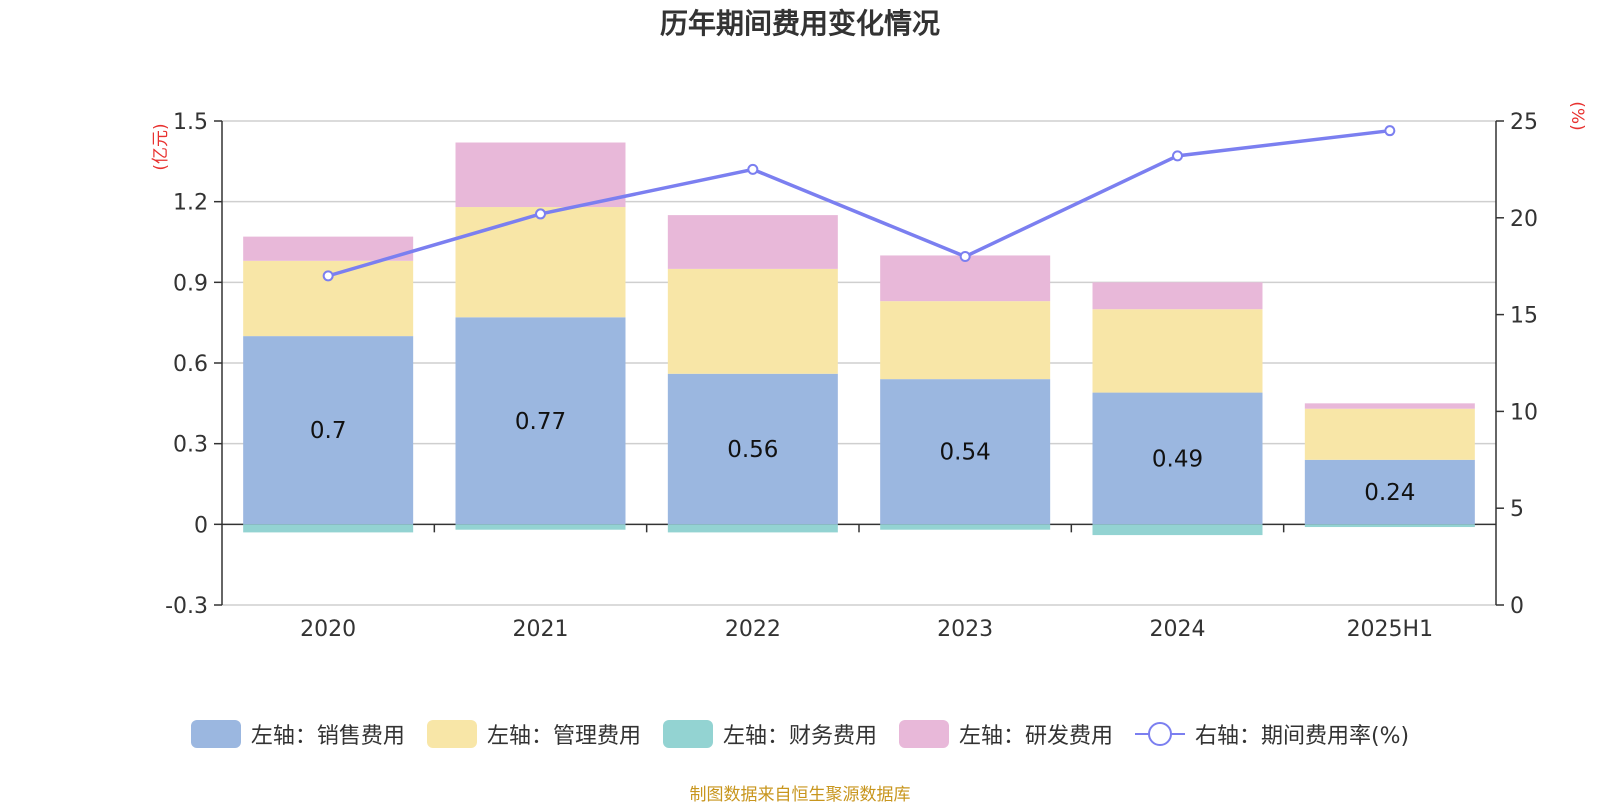 The image size is (1600, 805). Describe the element at coordinates (1178, 629) in the screenshot. I see `x-tick-label: 2024` at that location.